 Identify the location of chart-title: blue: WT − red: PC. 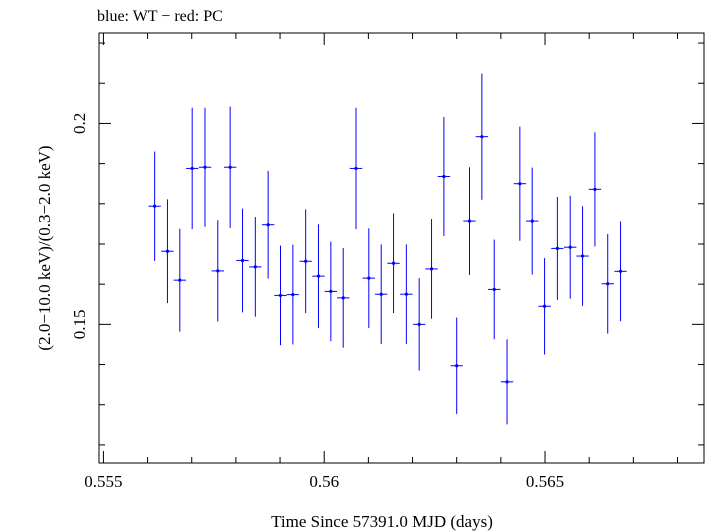
(160, 16).